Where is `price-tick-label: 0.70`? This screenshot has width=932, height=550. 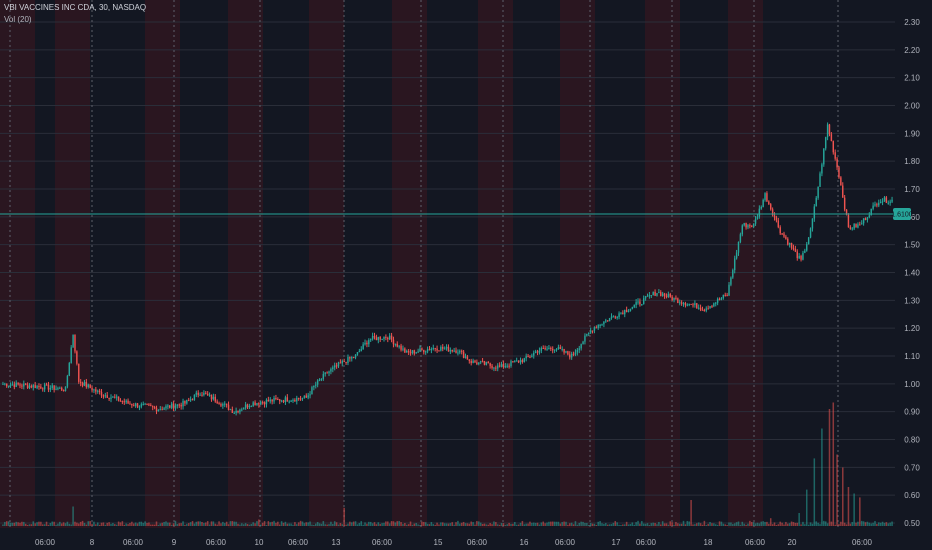 price-tick-label: 0.70 is located at coordinates (912, 467).